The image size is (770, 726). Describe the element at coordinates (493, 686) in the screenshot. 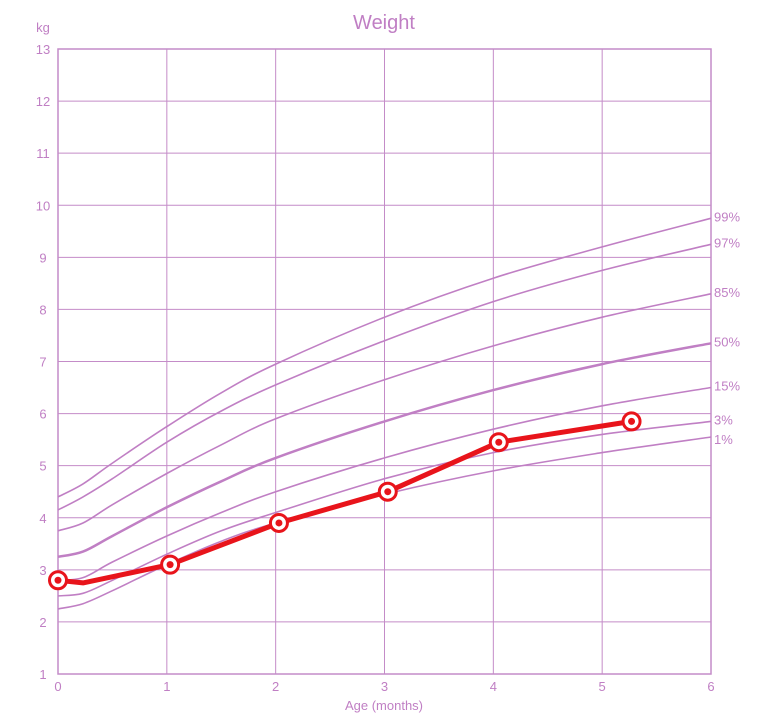

I see `x-tick-label: 4` at that location.